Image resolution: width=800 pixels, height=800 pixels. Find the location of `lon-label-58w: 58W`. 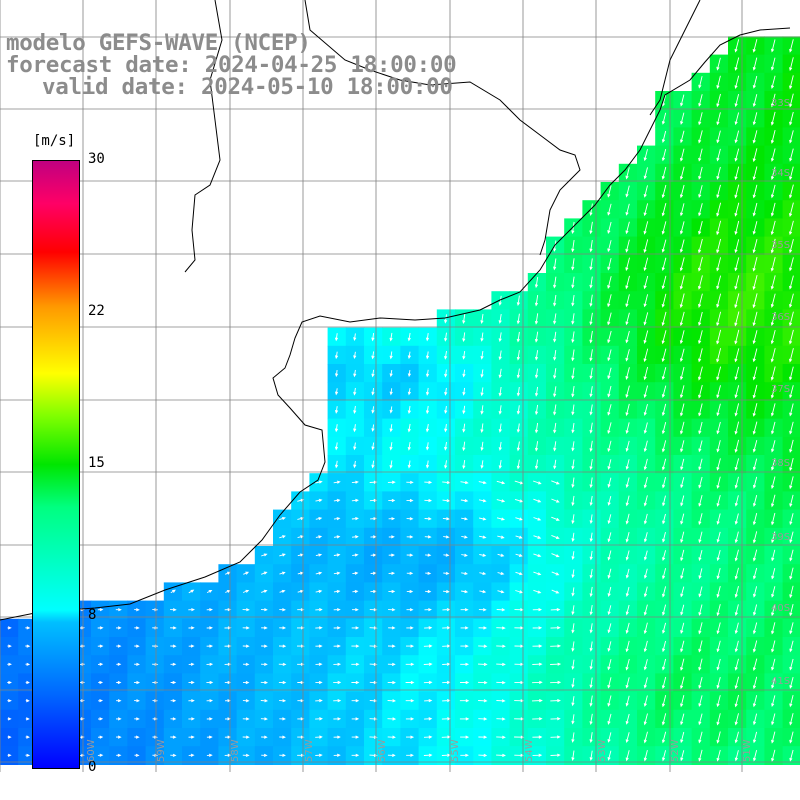

lon-label-58w: 58W is located at coordinates (235, 750).